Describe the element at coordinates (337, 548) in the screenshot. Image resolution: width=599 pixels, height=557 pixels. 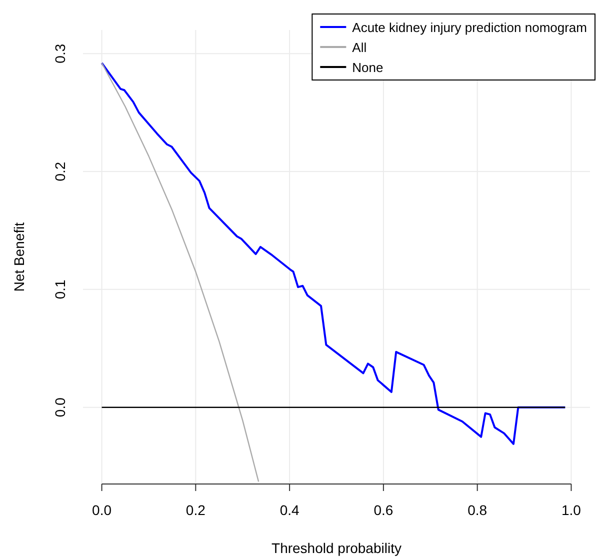
I see `x-axis-title: Threshold probability` at that location.